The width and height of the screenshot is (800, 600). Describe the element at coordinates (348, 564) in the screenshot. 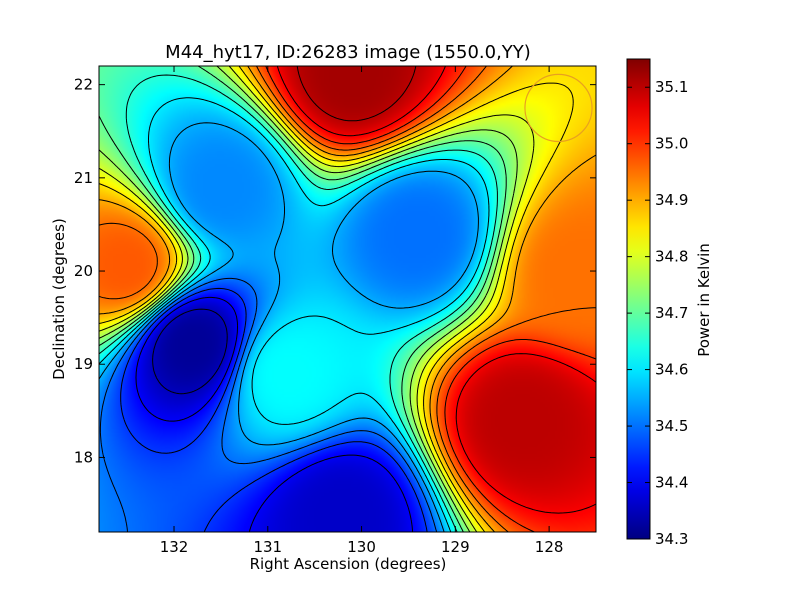

I see `x-axis-label: Right Ascension (degrees)` at that location.